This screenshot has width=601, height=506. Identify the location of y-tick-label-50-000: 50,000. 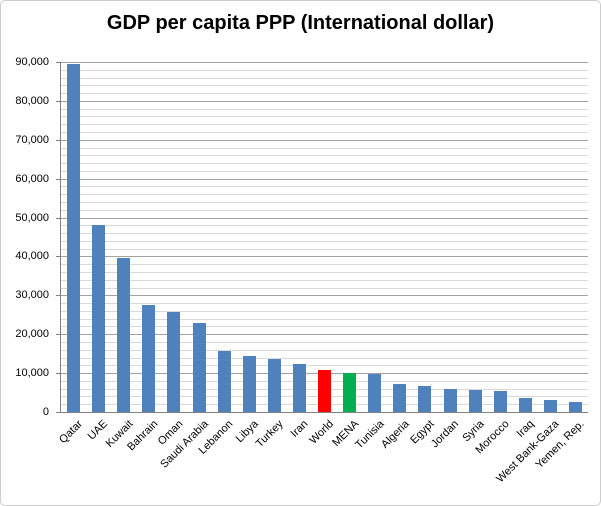
(32, 217).